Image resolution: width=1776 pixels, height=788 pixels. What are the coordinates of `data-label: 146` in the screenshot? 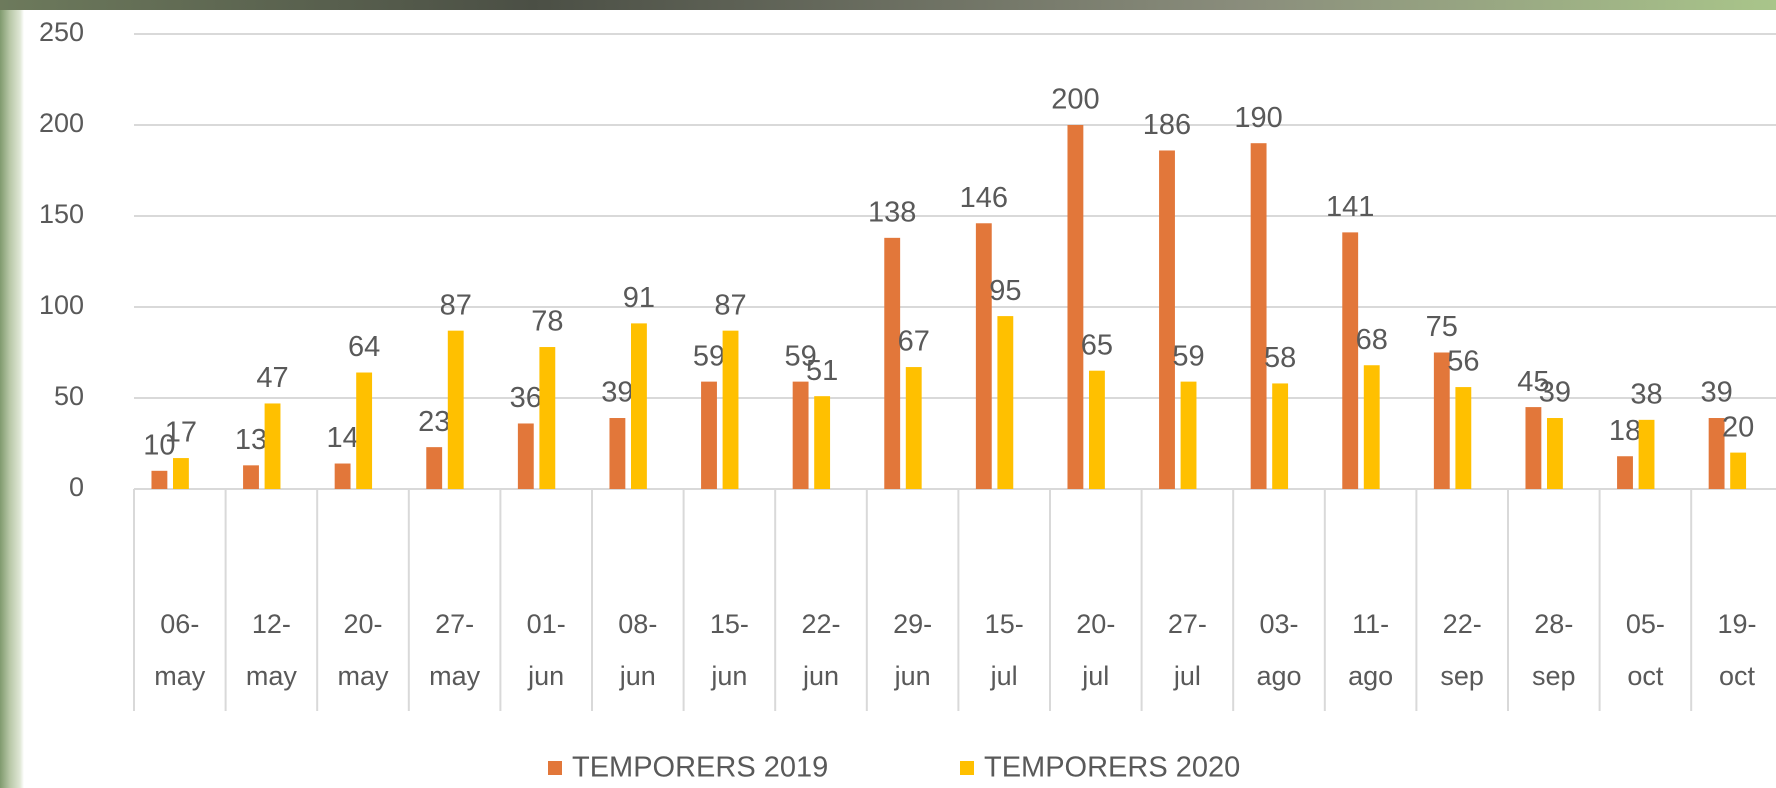 It's located at (984, 198).